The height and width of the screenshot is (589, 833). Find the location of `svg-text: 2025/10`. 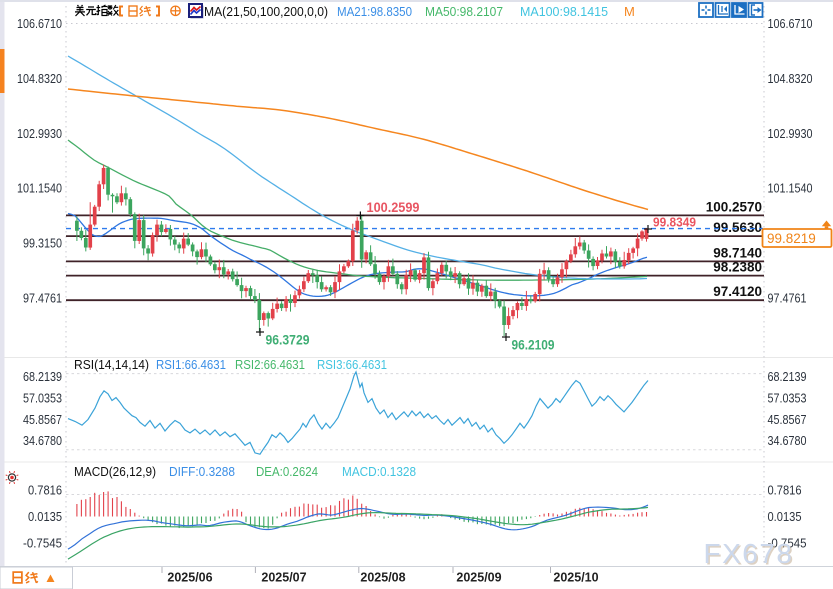

svg-text: 2025/10 is located at coordinates (575, 578).